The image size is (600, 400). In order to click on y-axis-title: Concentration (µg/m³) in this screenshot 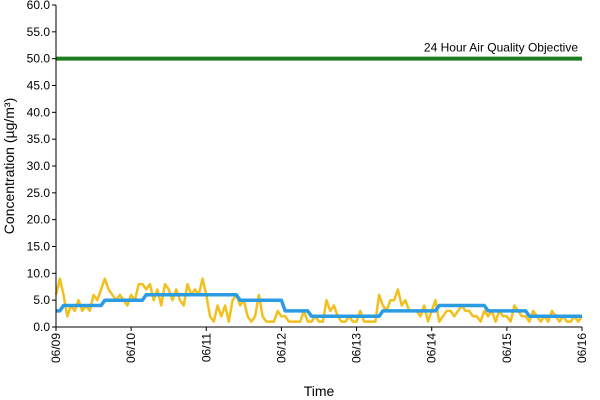, I will do `click(9, 166)`.